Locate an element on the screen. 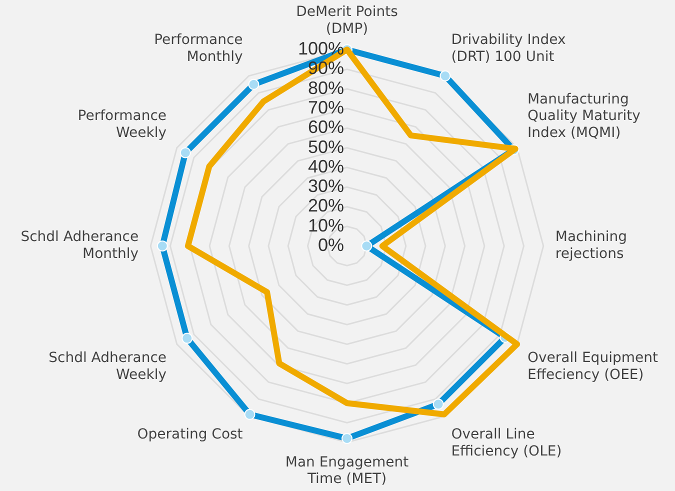 This screenshot has width=675, height=491. y-tick-label: 80% is located at coordinates (326, 88).